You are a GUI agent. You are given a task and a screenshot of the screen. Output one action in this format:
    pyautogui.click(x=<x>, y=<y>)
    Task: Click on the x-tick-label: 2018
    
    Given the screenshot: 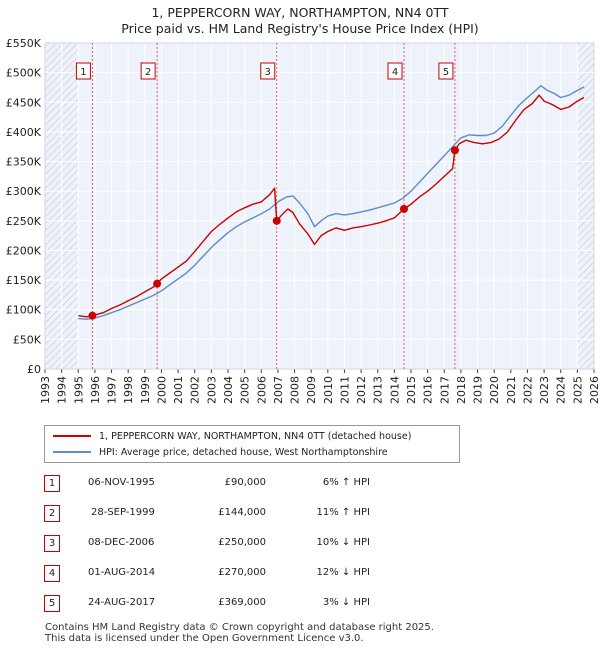 What is the action you would take?
    pyautogui.click(x=461, y=390)
    